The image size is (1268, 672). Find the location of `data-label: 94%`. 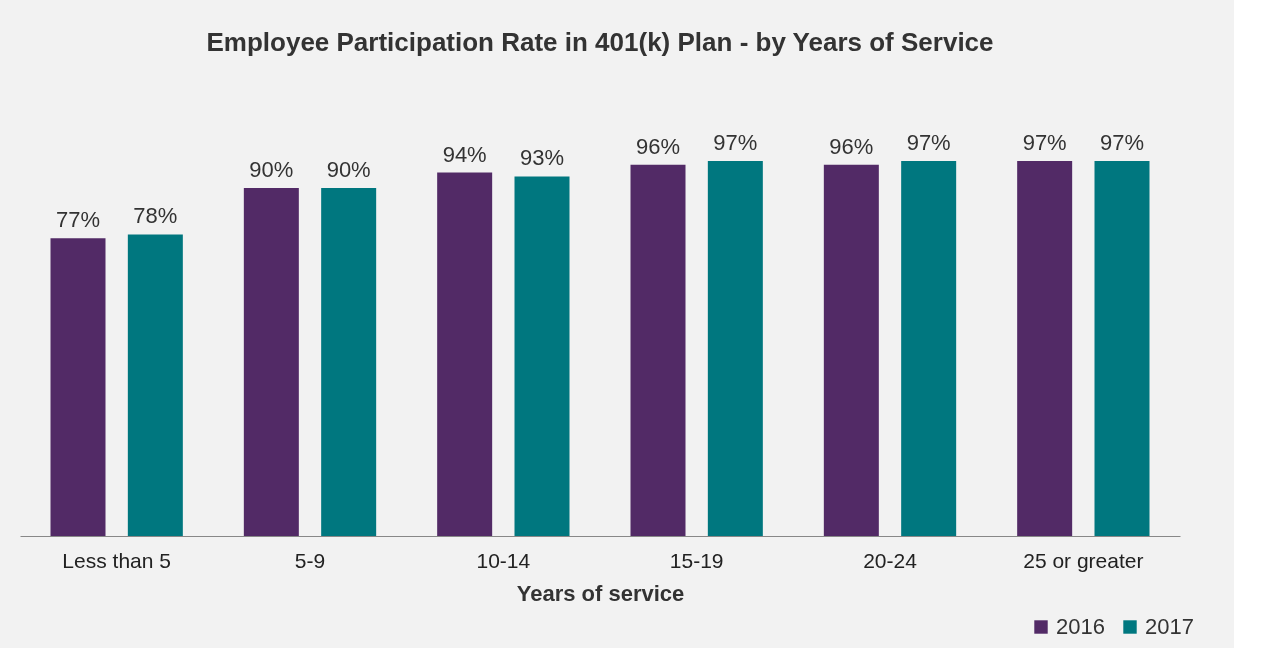

data-label: 94% is located at coordinates (464, 154).